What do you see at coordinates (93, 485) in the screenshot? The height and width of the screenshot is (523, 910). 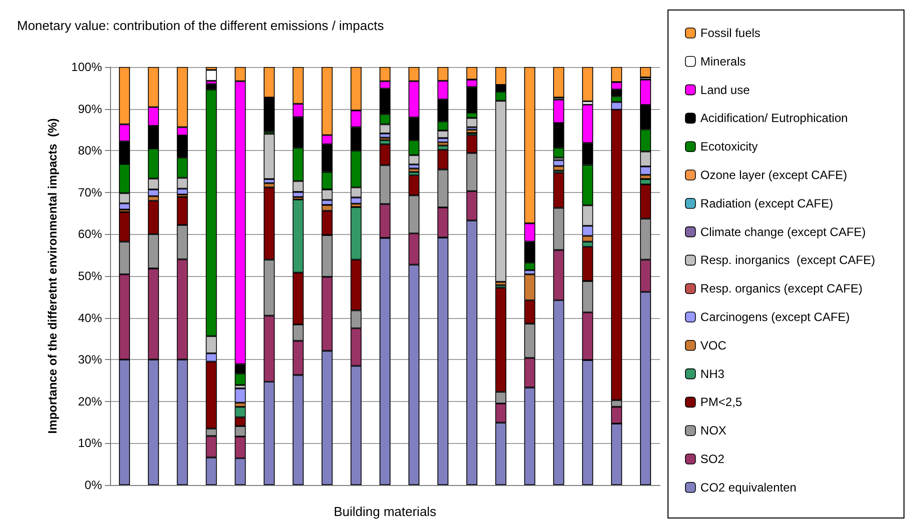 I see `y-tick-label: 0%` at bounding box center [93, 485].